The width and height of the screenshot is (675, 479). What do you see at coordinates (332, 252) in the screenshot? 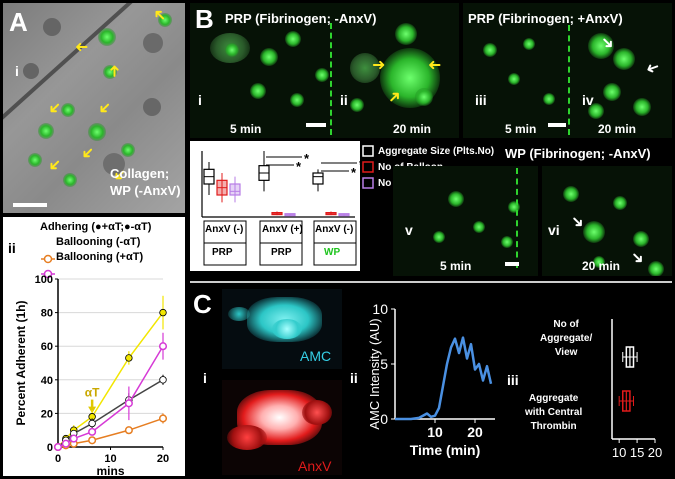
I see `group-3-bottom: WP` at bounding box center [332, 252].